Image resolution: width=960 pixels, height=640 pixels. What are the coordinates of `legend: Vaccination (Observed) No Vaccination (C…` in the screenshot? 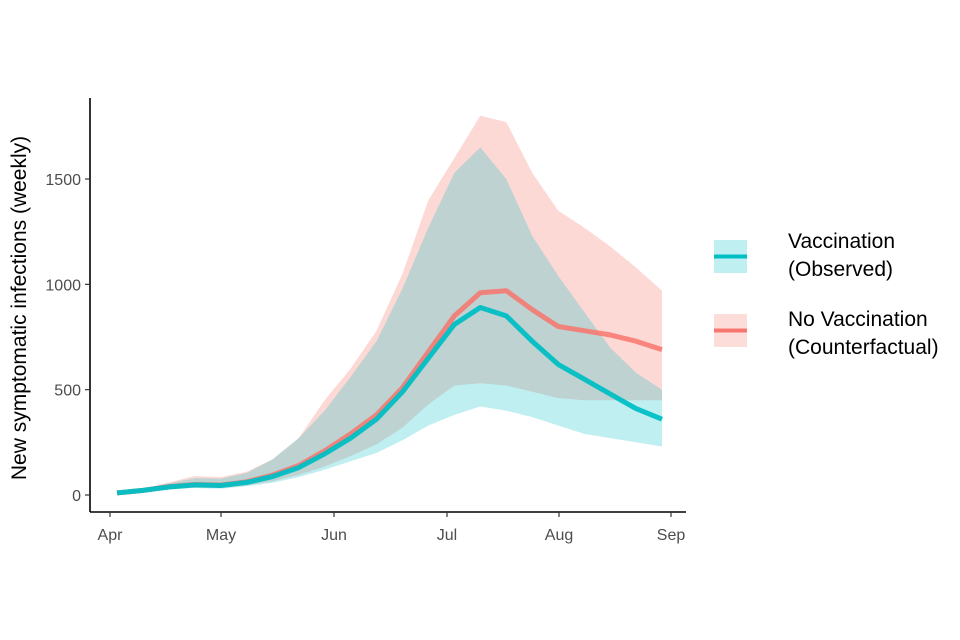 It's located at (826, 294).